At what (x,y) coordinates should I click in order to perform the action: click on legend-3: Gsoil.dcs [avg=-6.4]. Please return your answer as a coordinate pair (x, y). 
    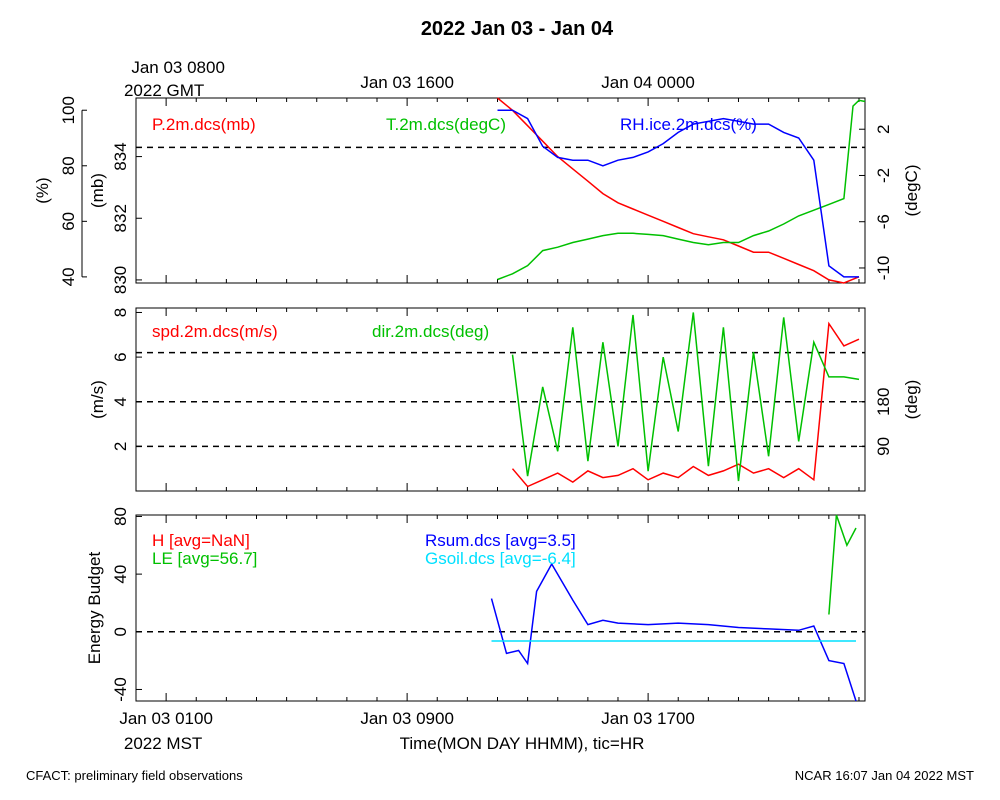
    Looking at the image, I should click on (500, 558).